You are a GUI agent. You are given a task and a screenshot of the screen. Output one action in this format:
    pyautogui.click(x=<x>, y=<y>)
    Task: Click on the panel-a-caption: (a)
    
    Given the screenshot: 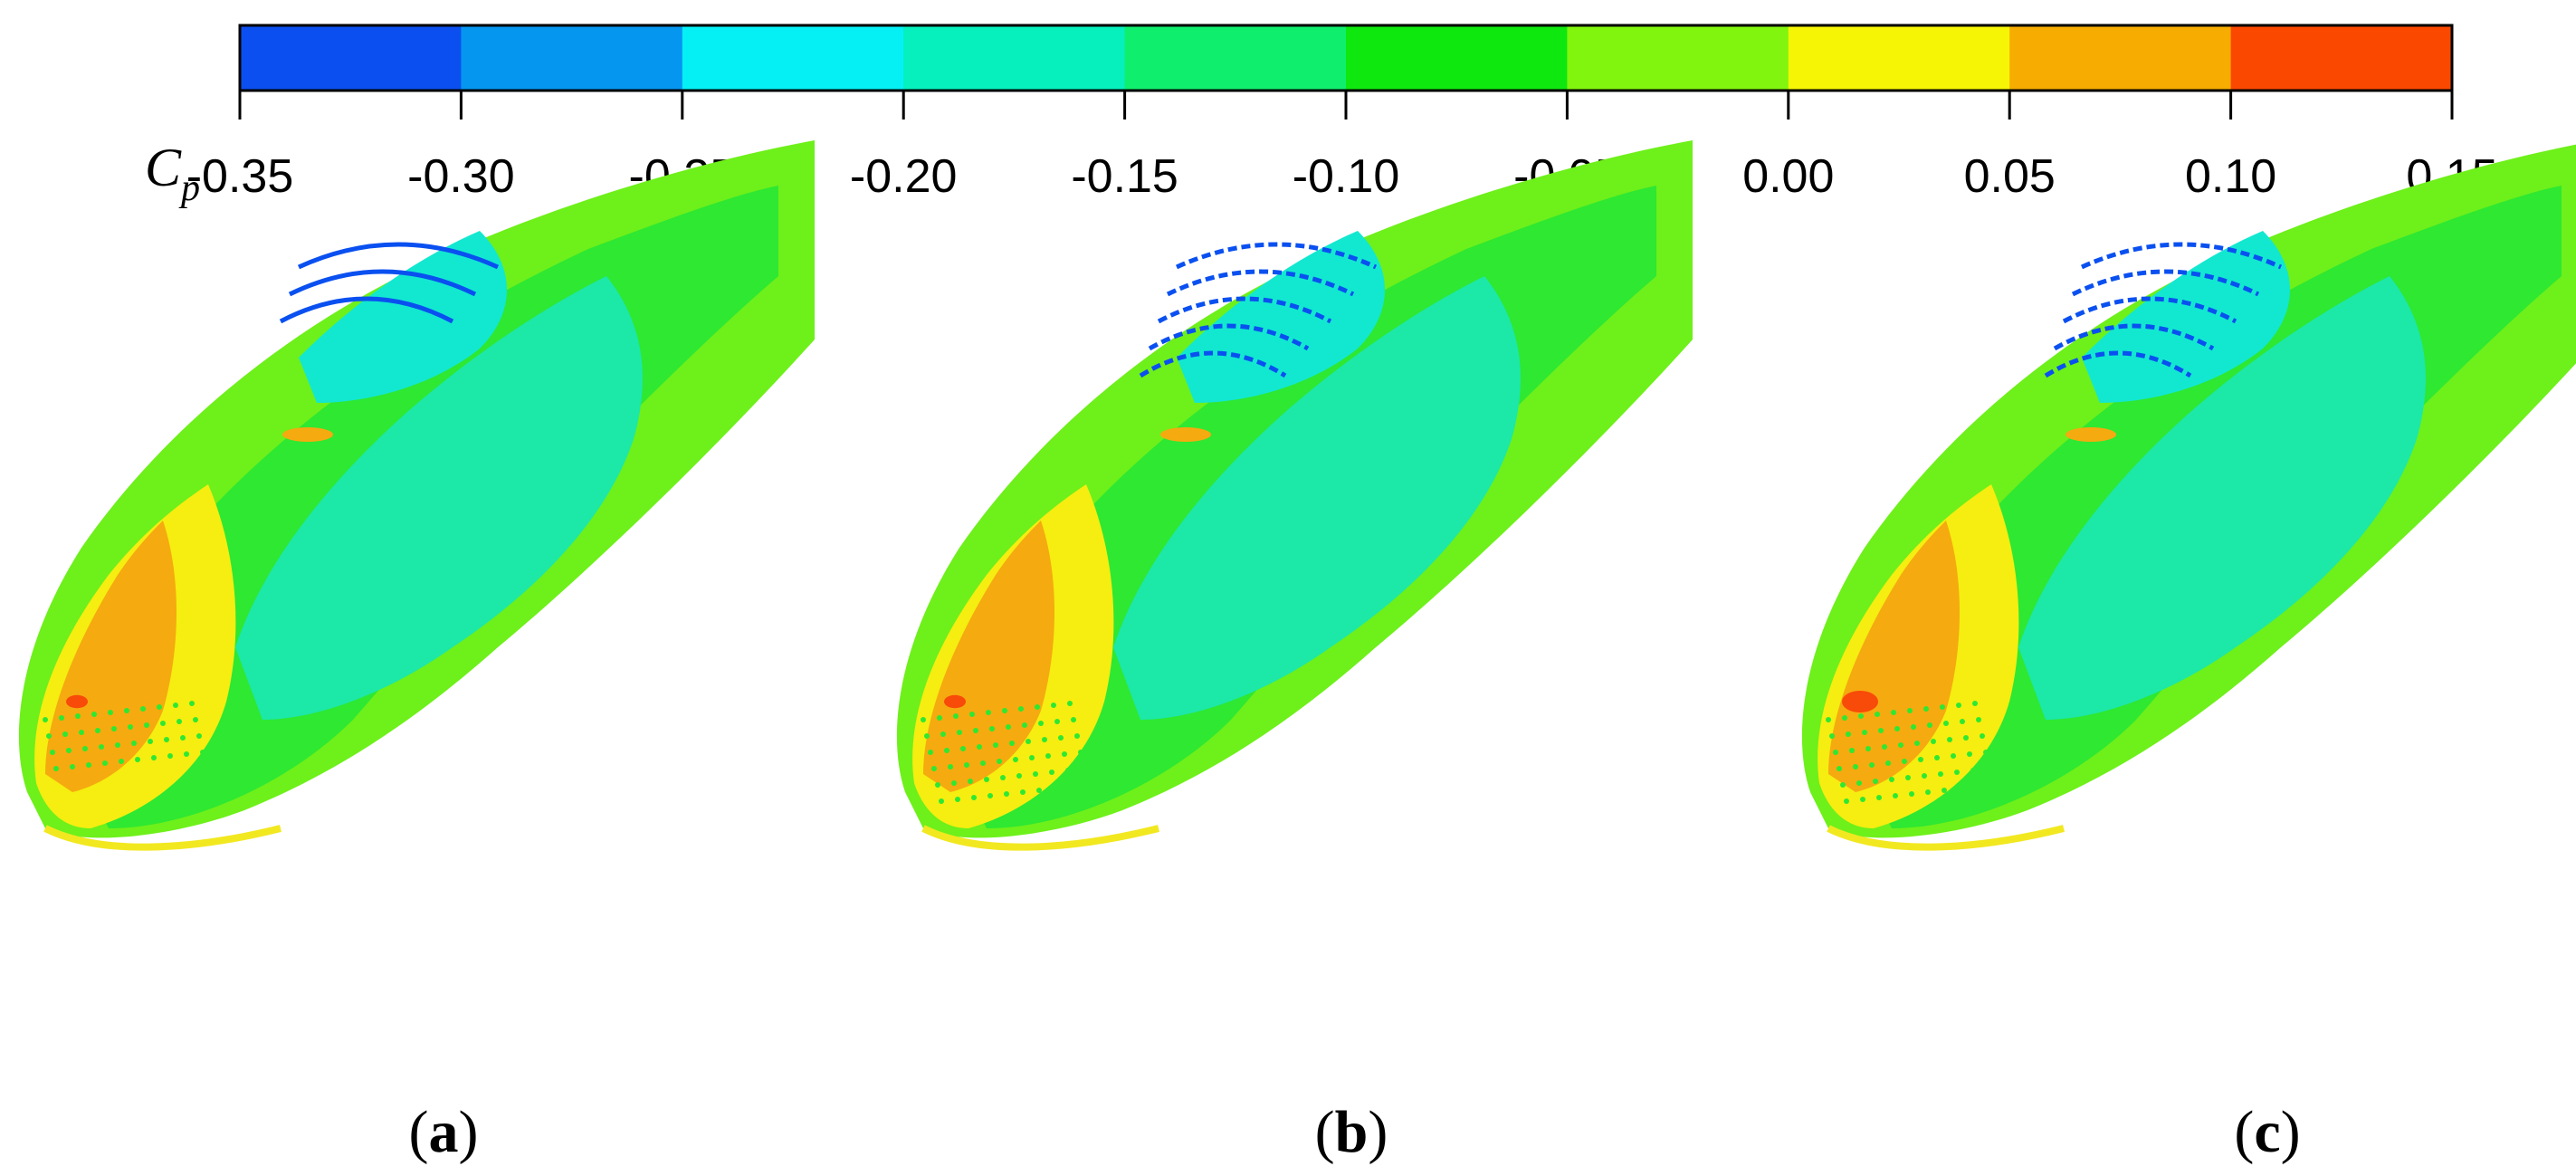 What is the action you would take?
    pyautogui.click(x=444, y=1132)
    